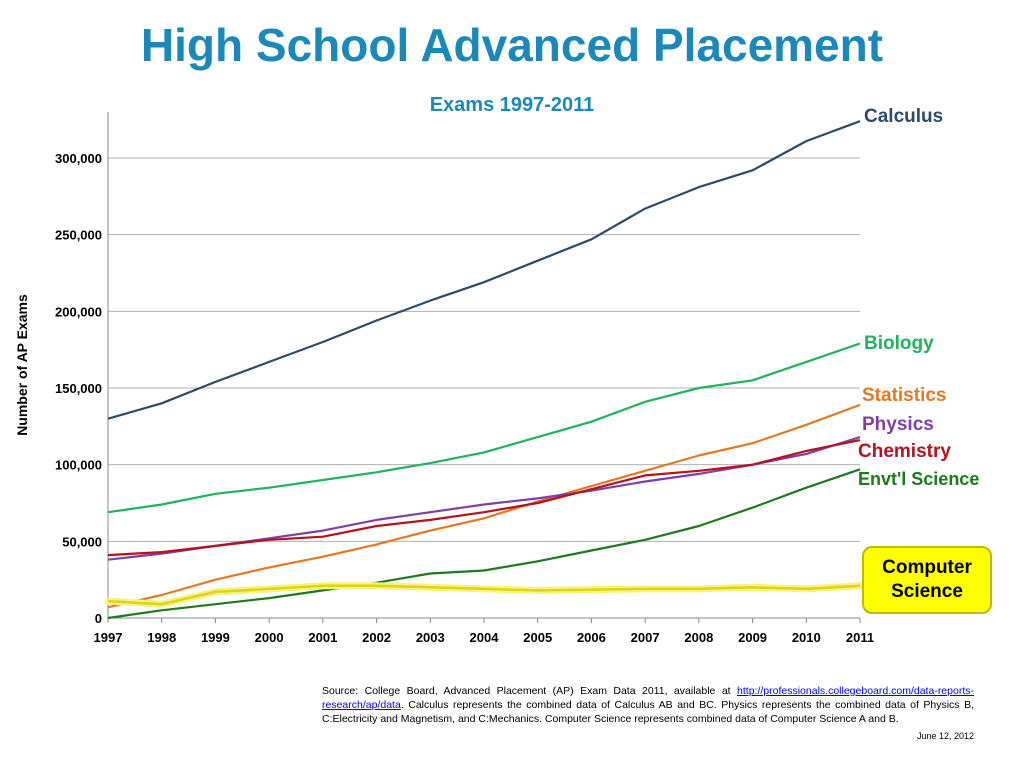 Image resolution: width=1024 pixels, height=768 pixels. What do you see at coordinates (860, 637) in the screenshot?
I see `x-tick-label: 2011` at bounding box center [860, 637].